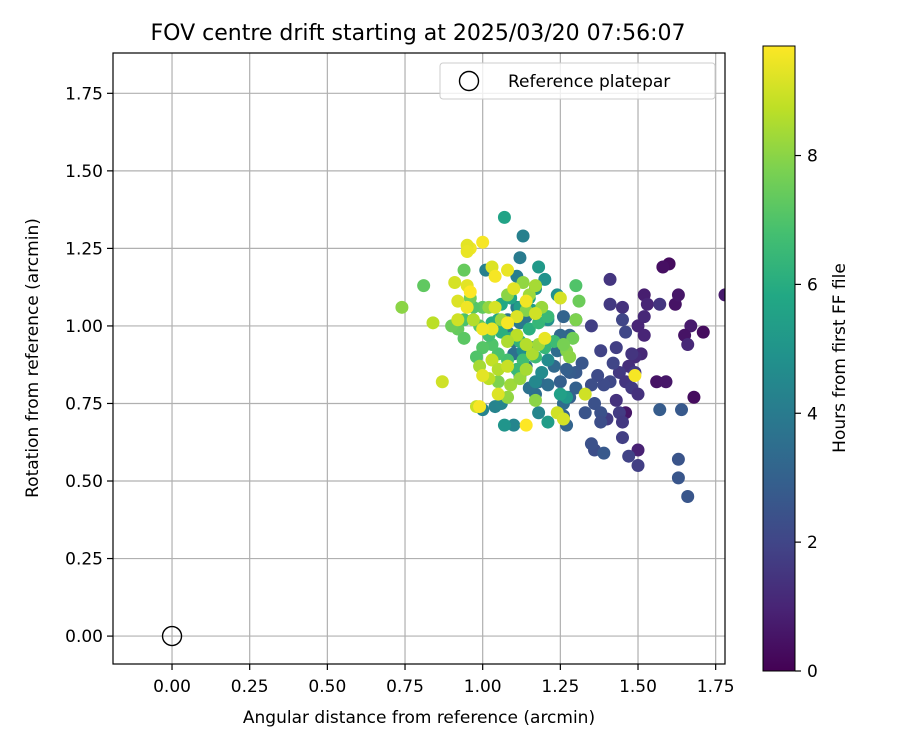 Image resolution: width=900 pixels, height=750 pixels. What do you see at coordinates (405, 687) in the screenshot?
I see `x-tick-label: 0.75` at bounding box center [405, 687].